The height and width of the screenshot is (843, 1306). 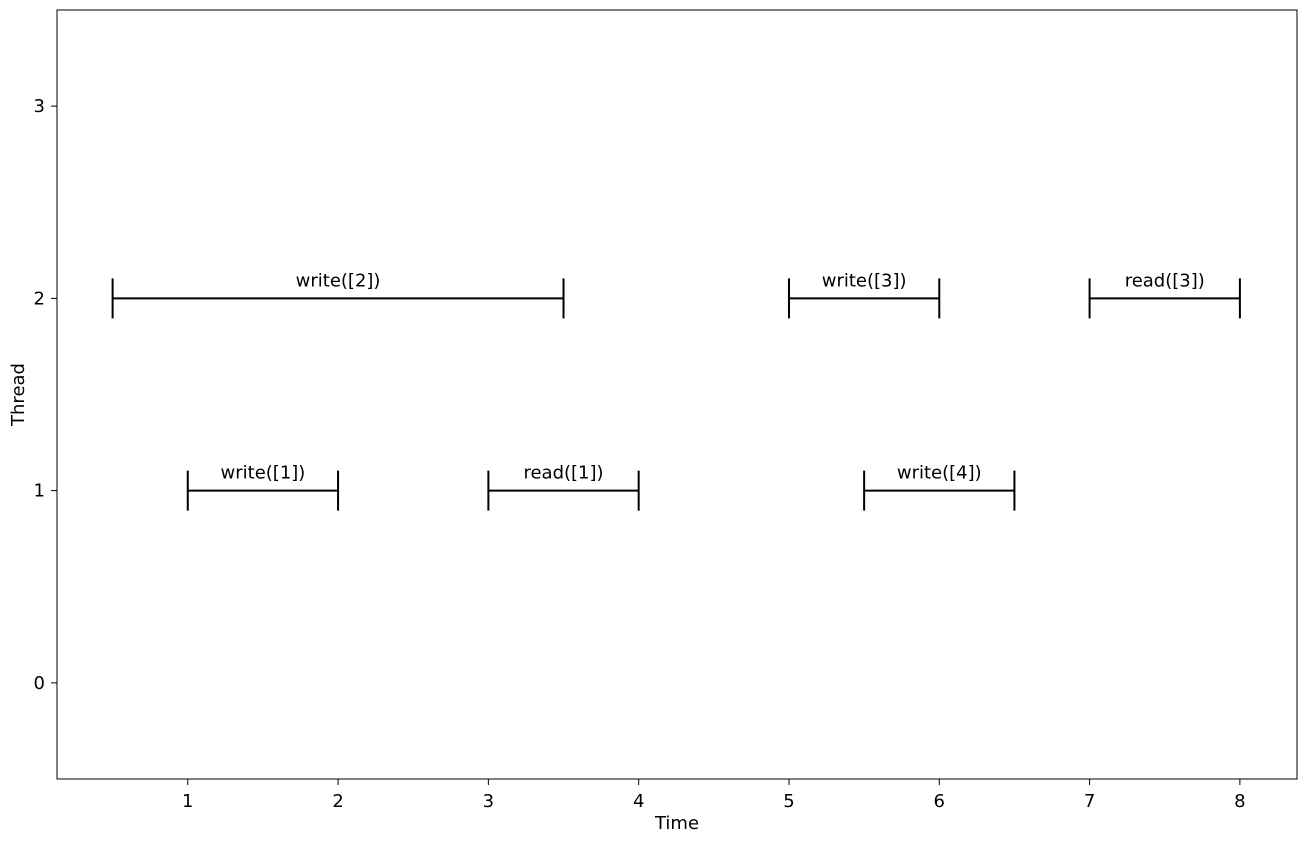 I want to click on y-tick-label: 1, so click(x=39, y=491).